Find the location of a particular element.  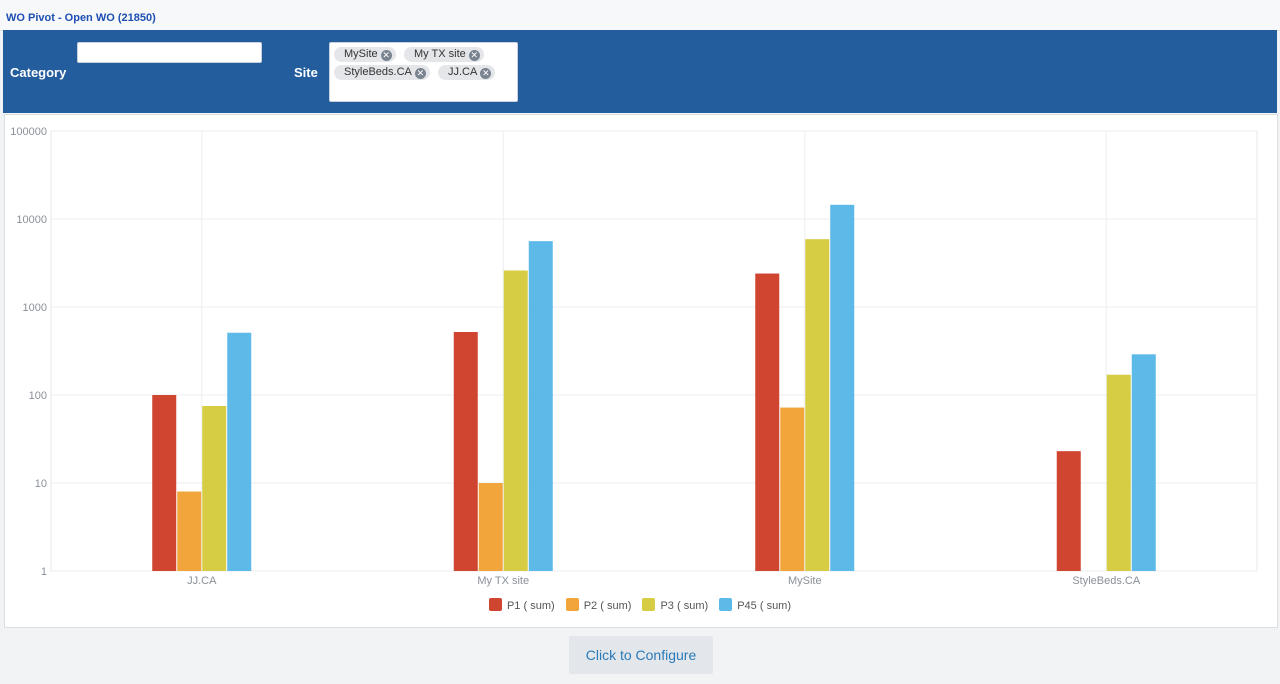

x-tick-label: My TX site is located at coordinates (503, 581).